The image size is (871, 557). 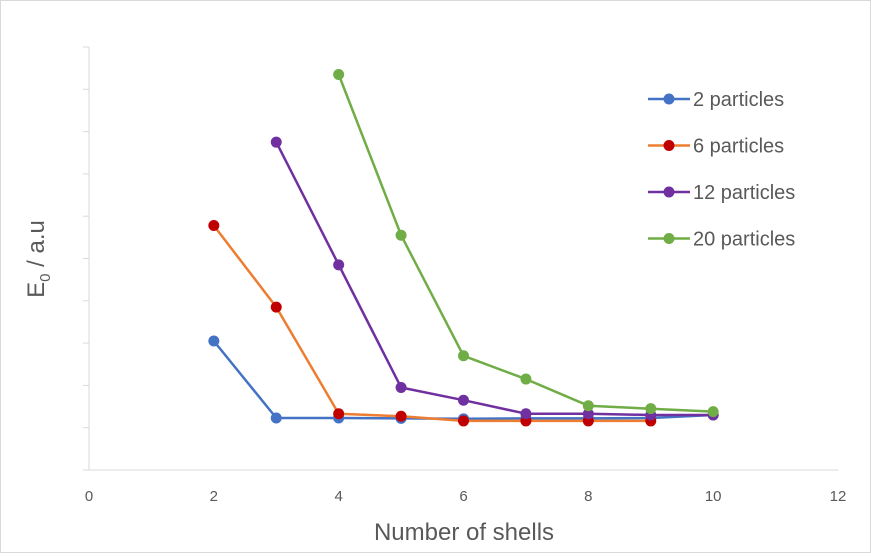 I want to click on y-axis-label-rest: / a.u, so click(x=36, y=246).